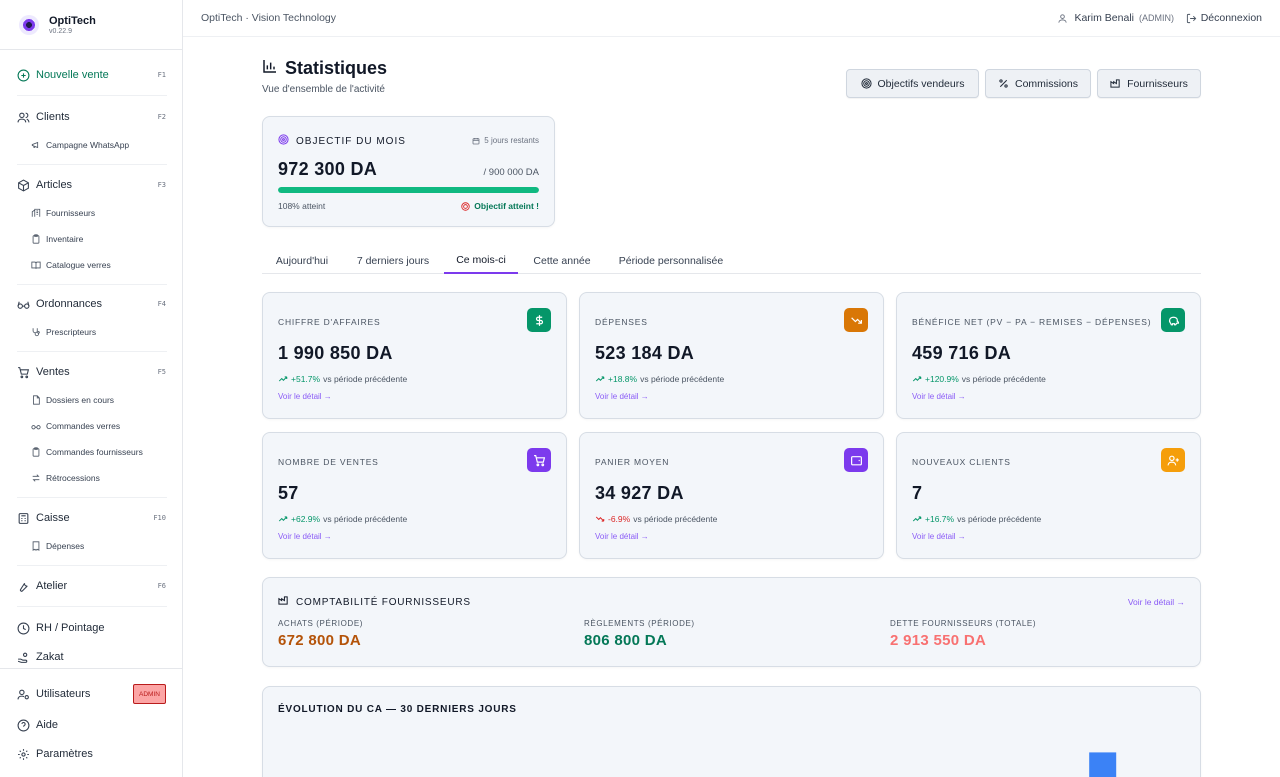 The height and width of the screenshot is (777, 1280). What do you see at coordinates (659, 379) in the screenshot?
I see `stat-delta: +18.8% vs période précédente` at bounding box center [659, 379].